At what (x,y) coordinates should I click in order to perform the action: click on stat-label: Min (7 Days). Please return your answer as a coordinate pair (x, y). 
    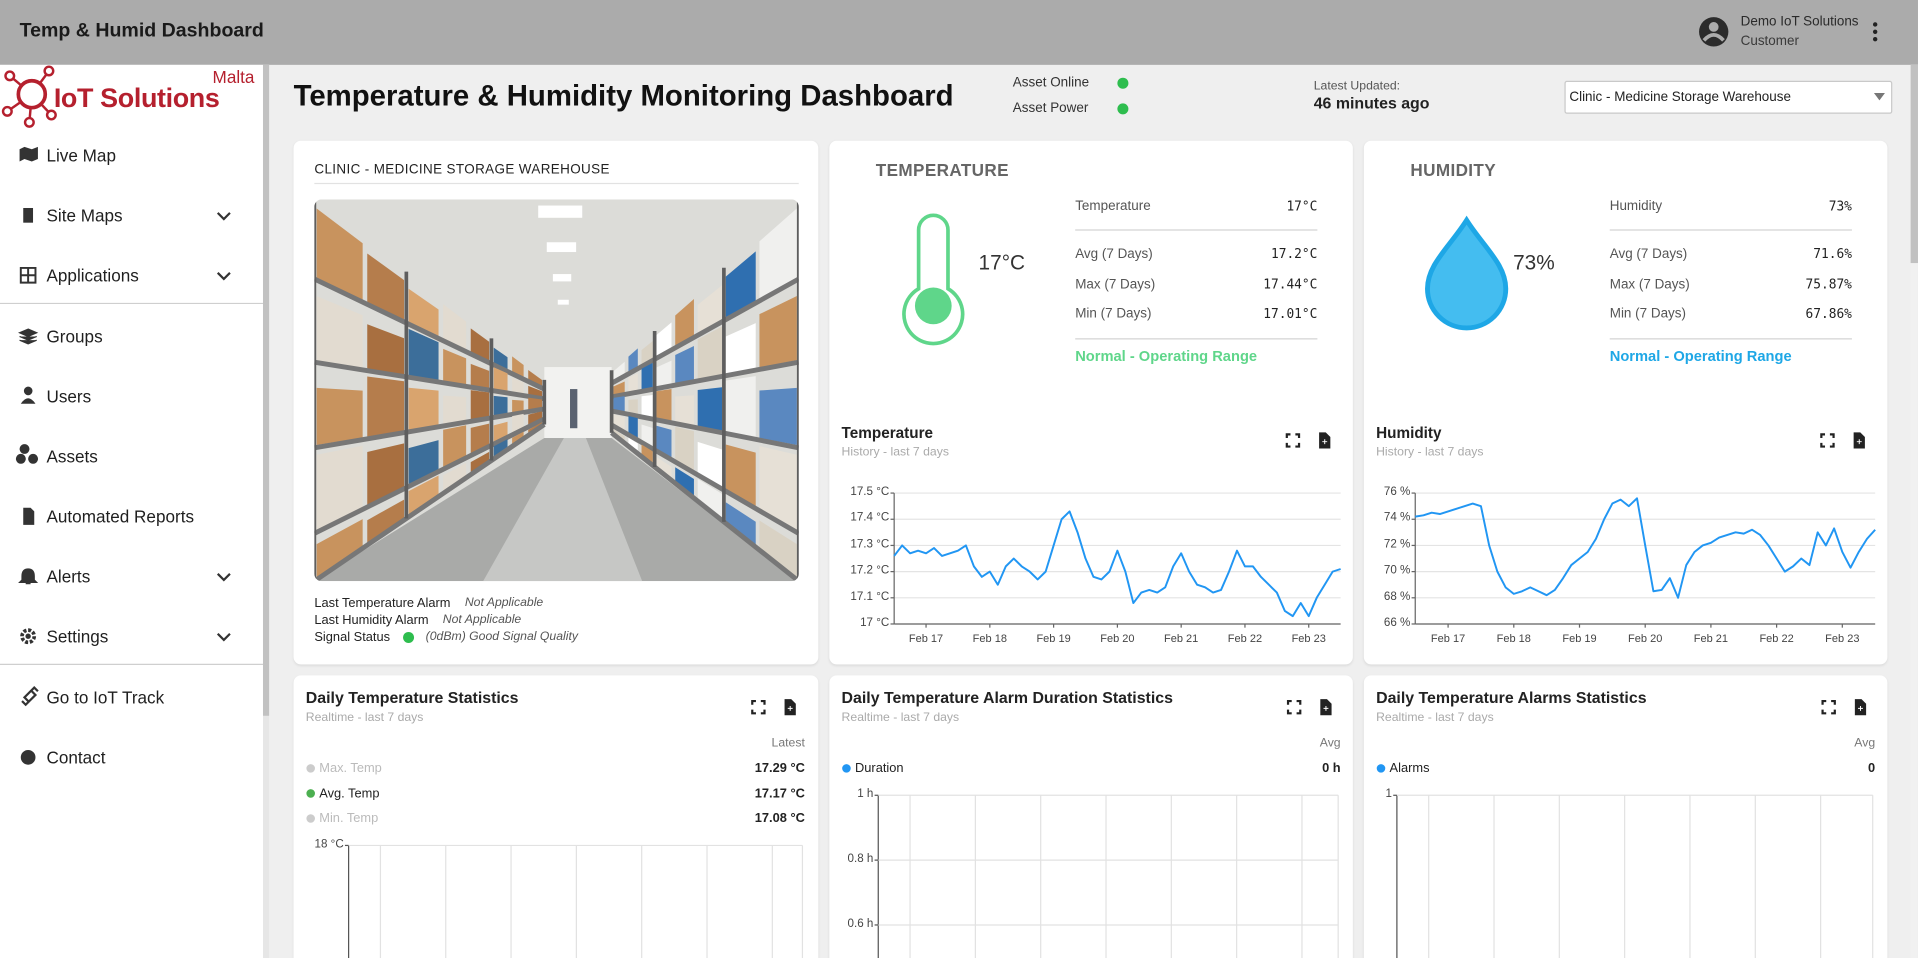
    Looking at the image, I should click on (1113, 314).